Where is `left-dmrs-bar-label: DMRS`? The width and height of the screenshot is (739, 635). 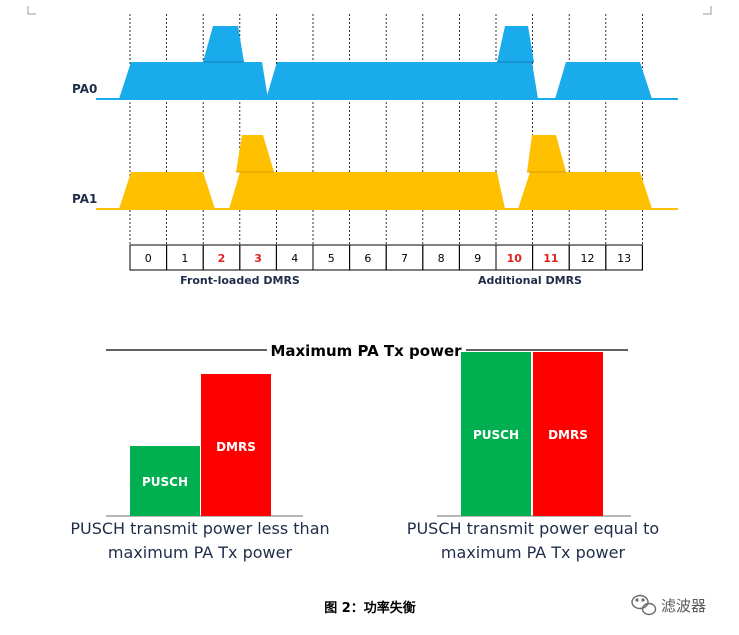 left-dmrs-bar-label: DMRS is located at coordinates (236, 447).